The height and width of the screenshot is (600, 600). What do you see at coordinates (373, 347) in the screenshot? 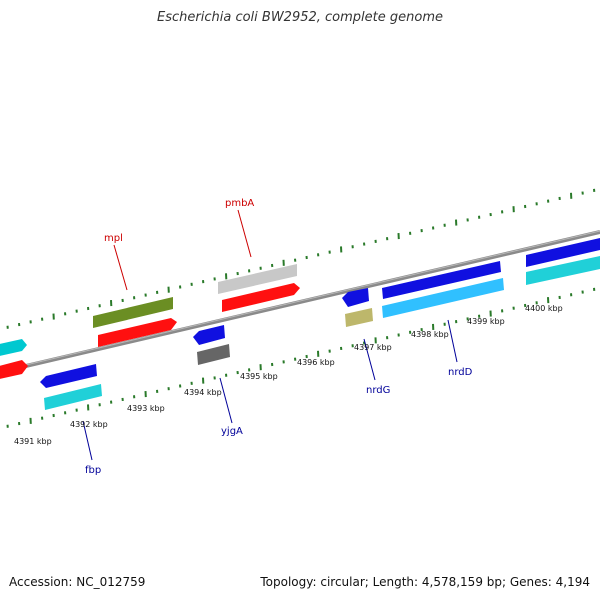
I see `ruler-label: 4397 kbp` at bounding box center [373, 347].